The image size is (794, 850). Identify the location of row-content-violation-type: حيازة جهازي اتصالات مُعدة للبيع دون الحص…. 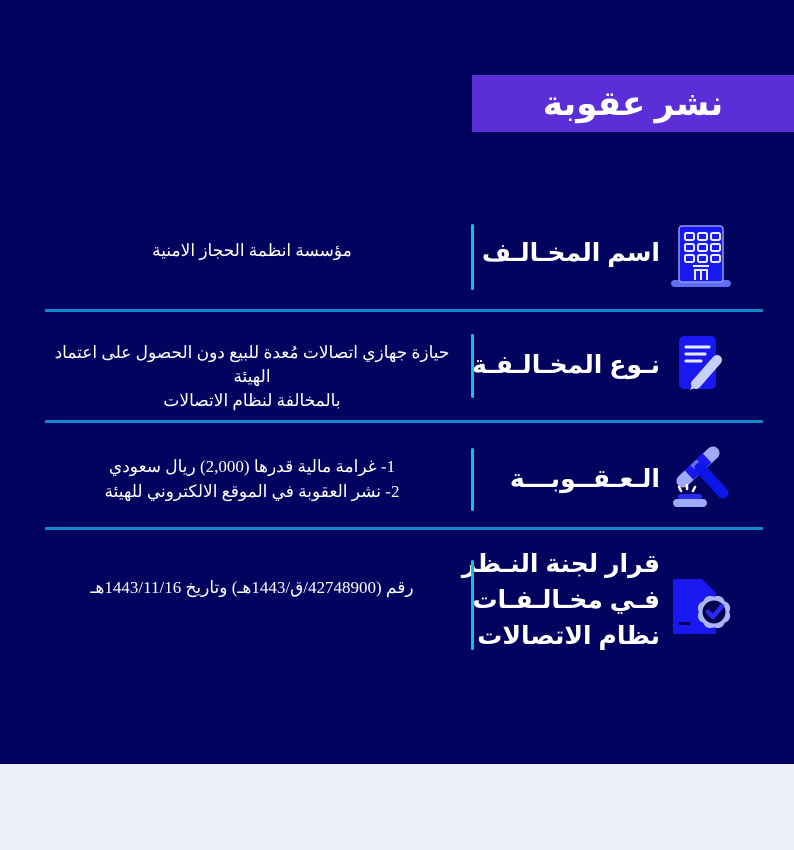
(252, 376).